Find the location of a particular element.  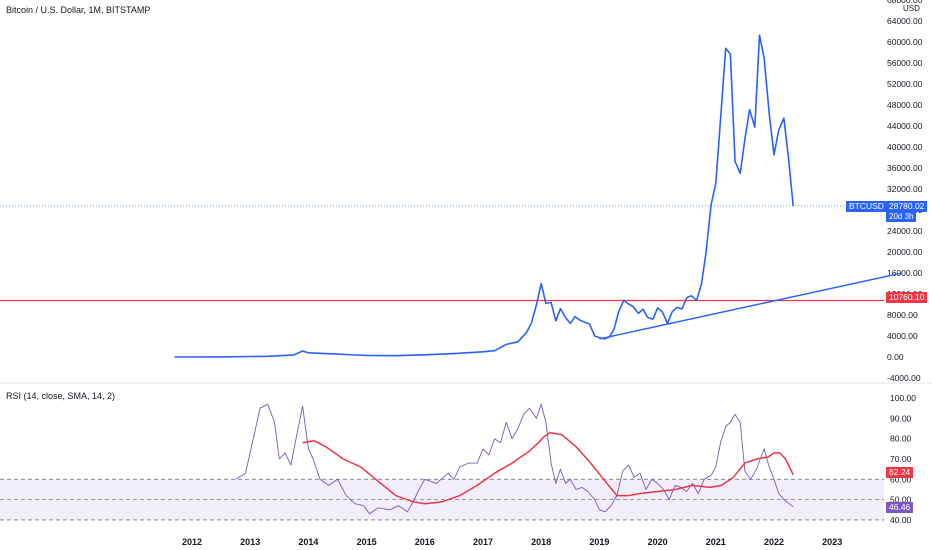

level-price-tag: 10760.10 is located at coordinates (907, 297).